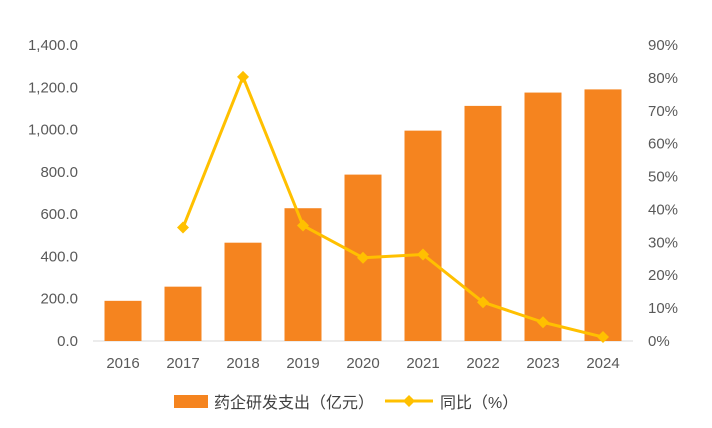 This screenshot has height=428, width=712. I want to click on x-axis-tick-label: 2023, so click(542, 363).